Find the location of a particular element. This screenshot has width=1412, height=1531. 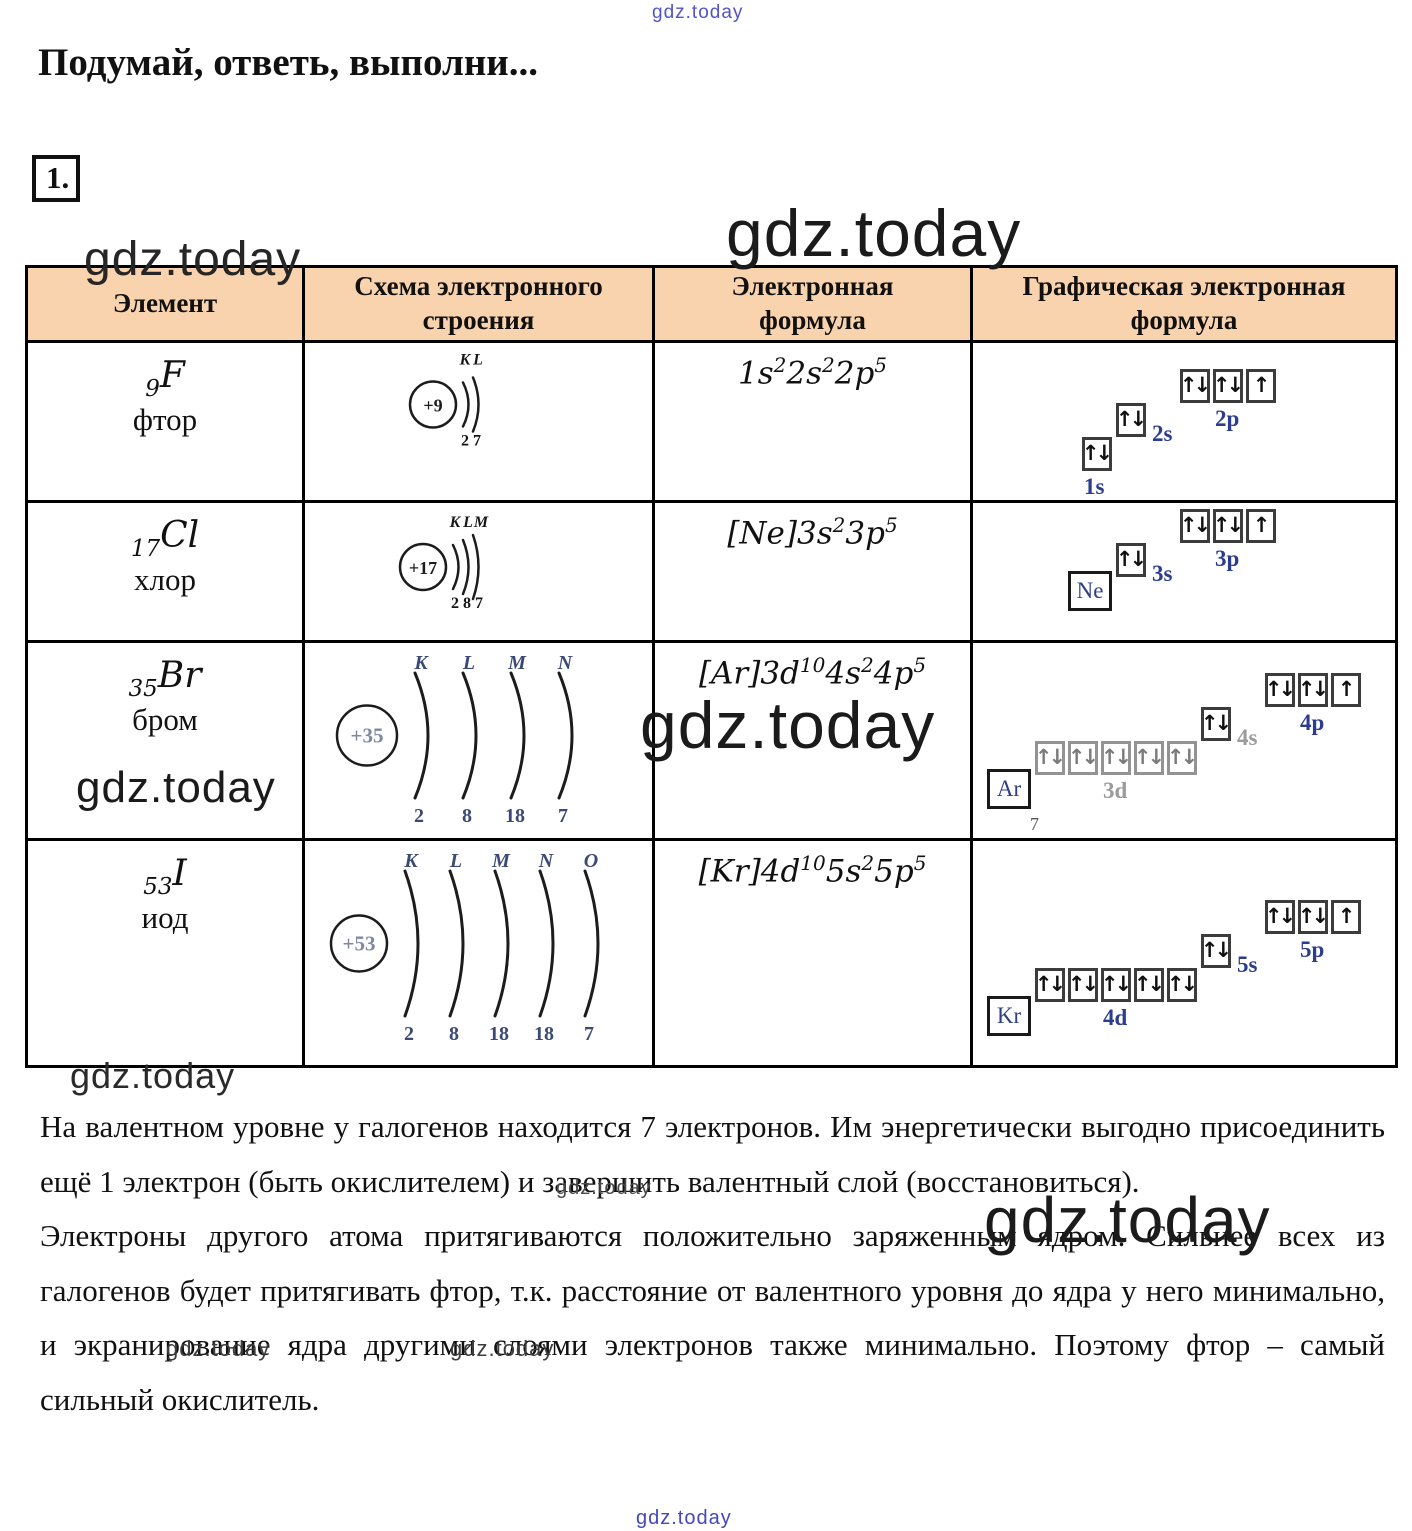

graphic-formula-cell: Kr ↑↓ ↑↓ ↑↓ ↑↓ ↑↓ 4d ↑↓ 5s ↑↓ ↑↓ ↑ 5p is located at coordinates (1184, 952).